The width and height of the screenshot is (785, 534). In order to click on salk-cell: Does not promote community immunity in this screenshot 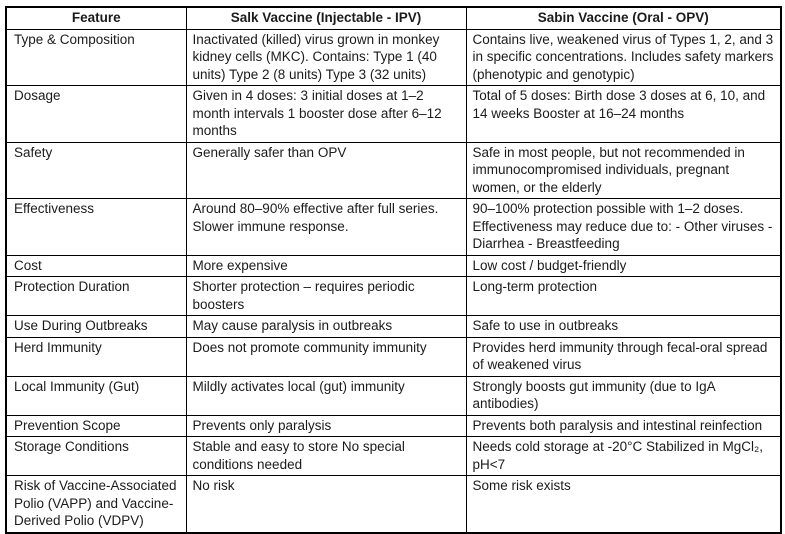, I will do `click(326, 356)`.